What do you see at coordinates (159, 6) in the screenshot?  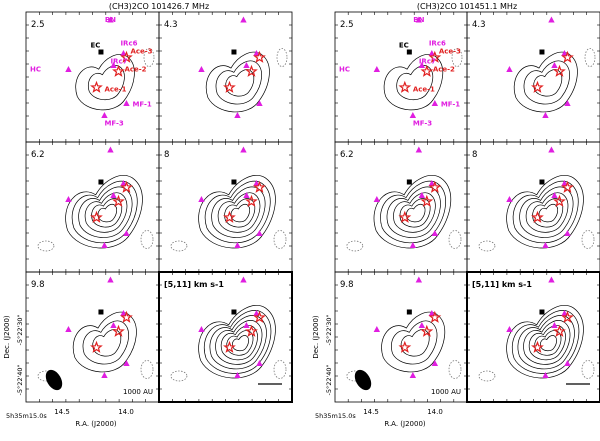 I see `figure-title: (CH3)2CO 101426.7 MHz` at bounding box center [159, 6].